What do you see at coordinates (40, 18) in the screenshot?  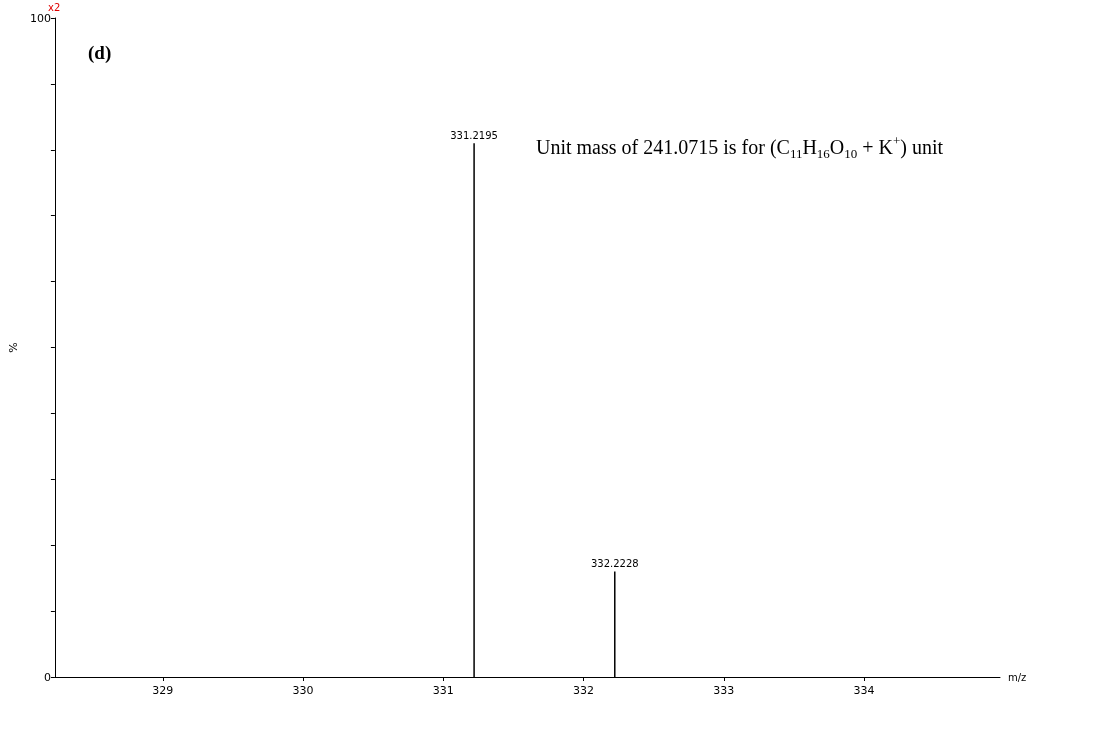 I see `y-tick-label: 100` at bounding box center [40, 18].